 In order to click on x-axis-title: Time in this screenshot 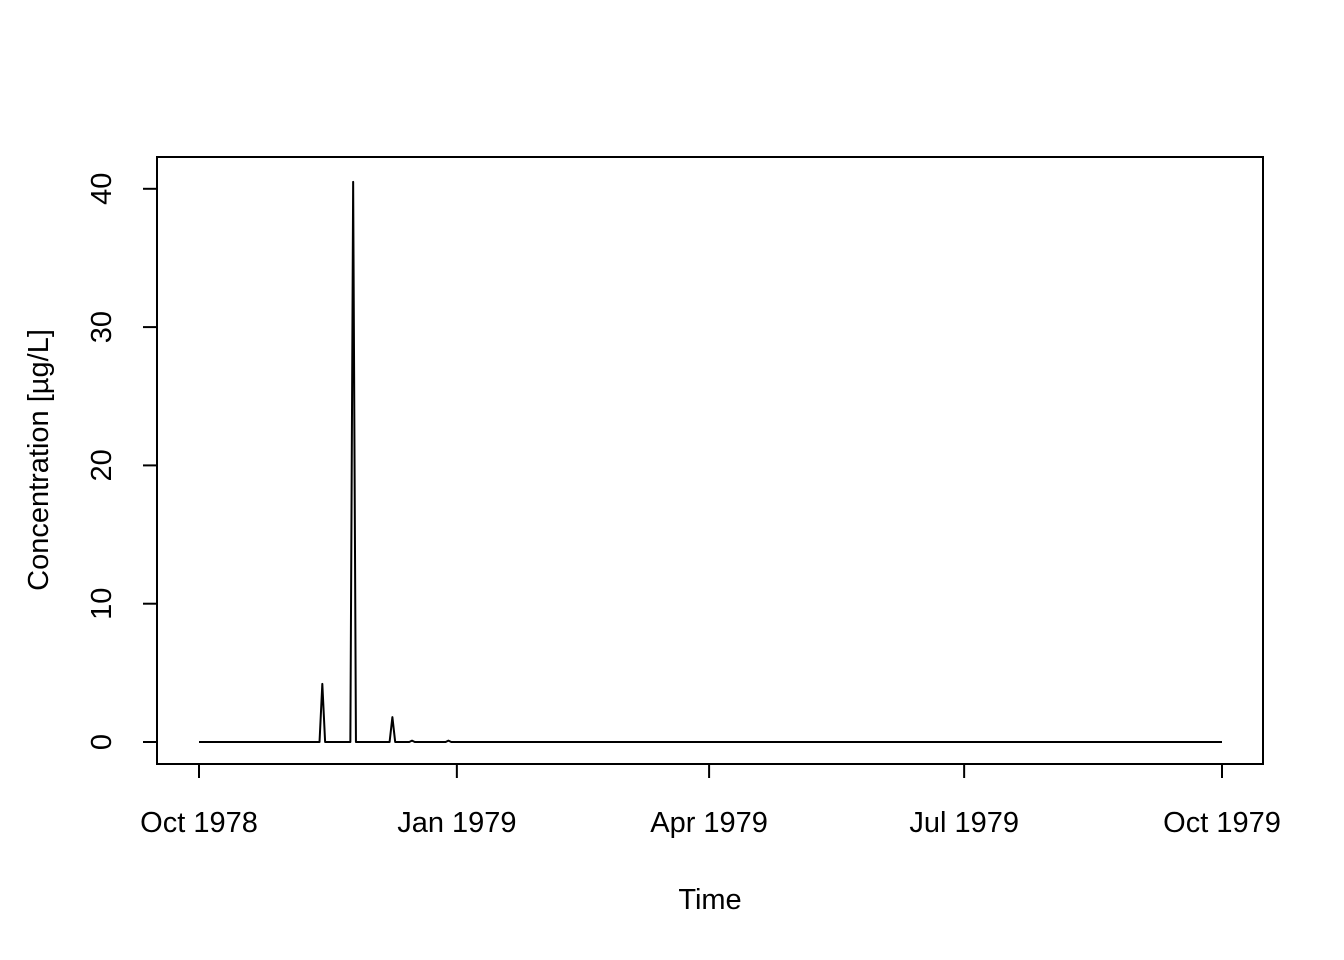, I will do `click(709, 900)`.